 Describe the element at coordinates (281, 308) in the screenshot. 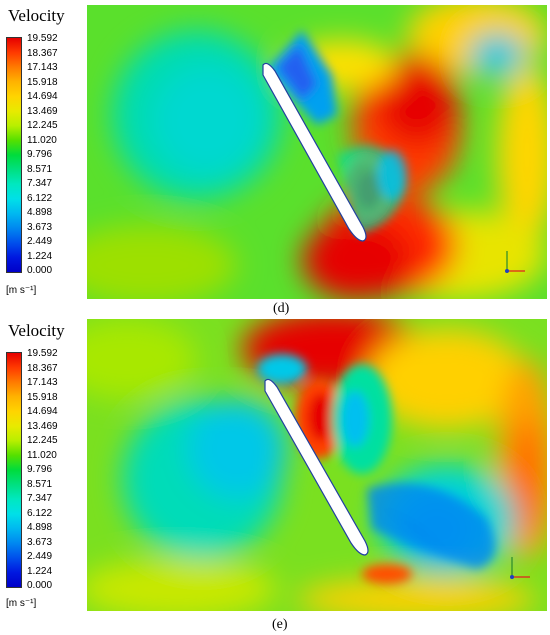

I see `caption-d: (d)` at that location.